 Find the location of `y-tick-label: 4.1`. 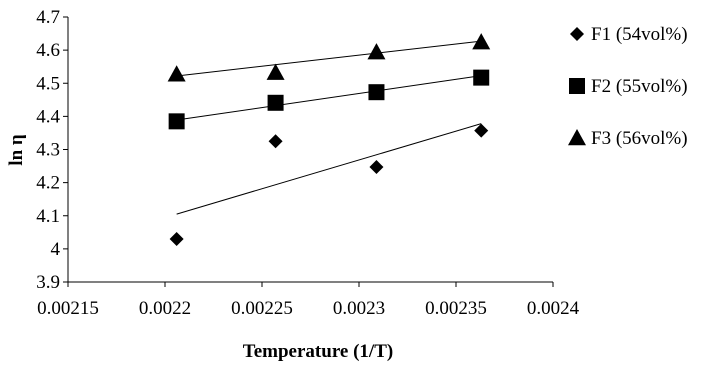

y-tick-label: 4.1 is located at coordinates (48, 216).